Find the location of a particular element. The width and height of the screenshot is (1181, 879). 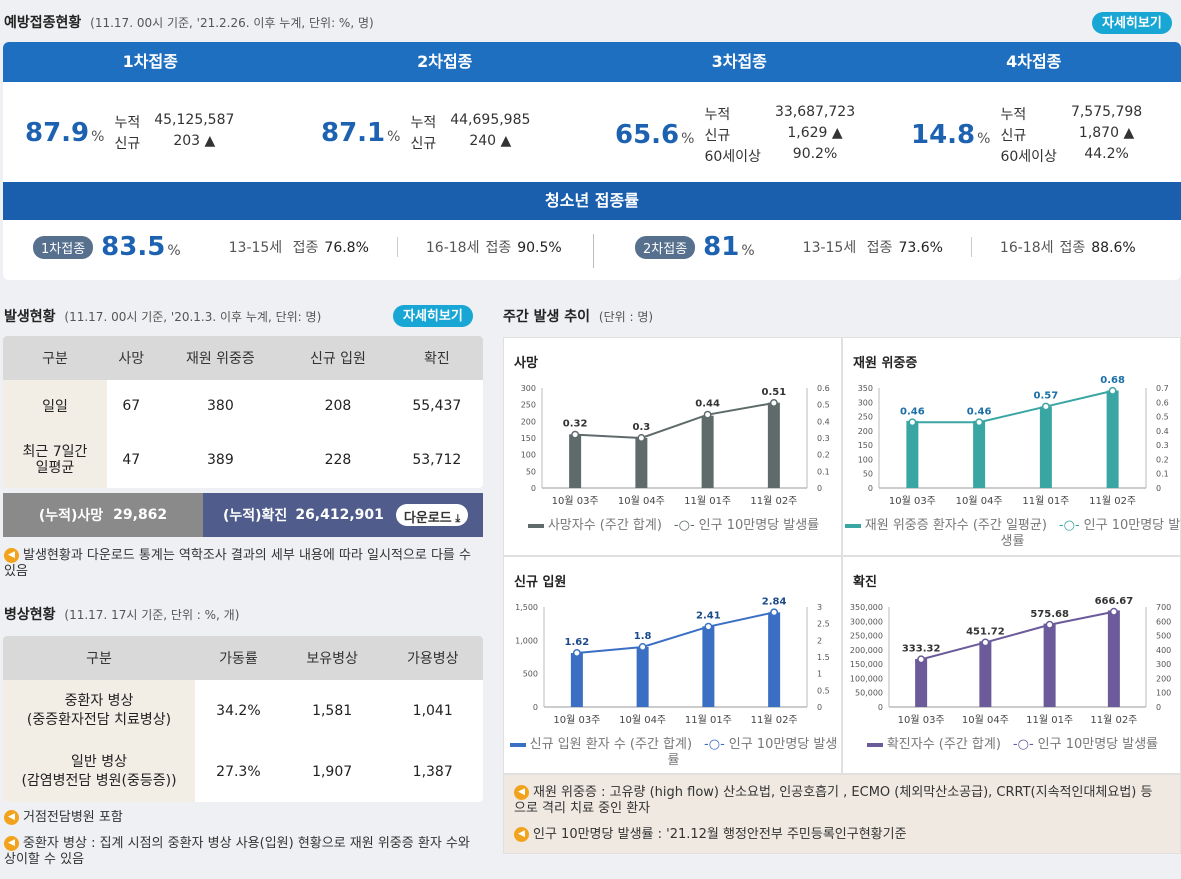

y-tick-label-left: 1,500 is located at coordinates (526, 607).